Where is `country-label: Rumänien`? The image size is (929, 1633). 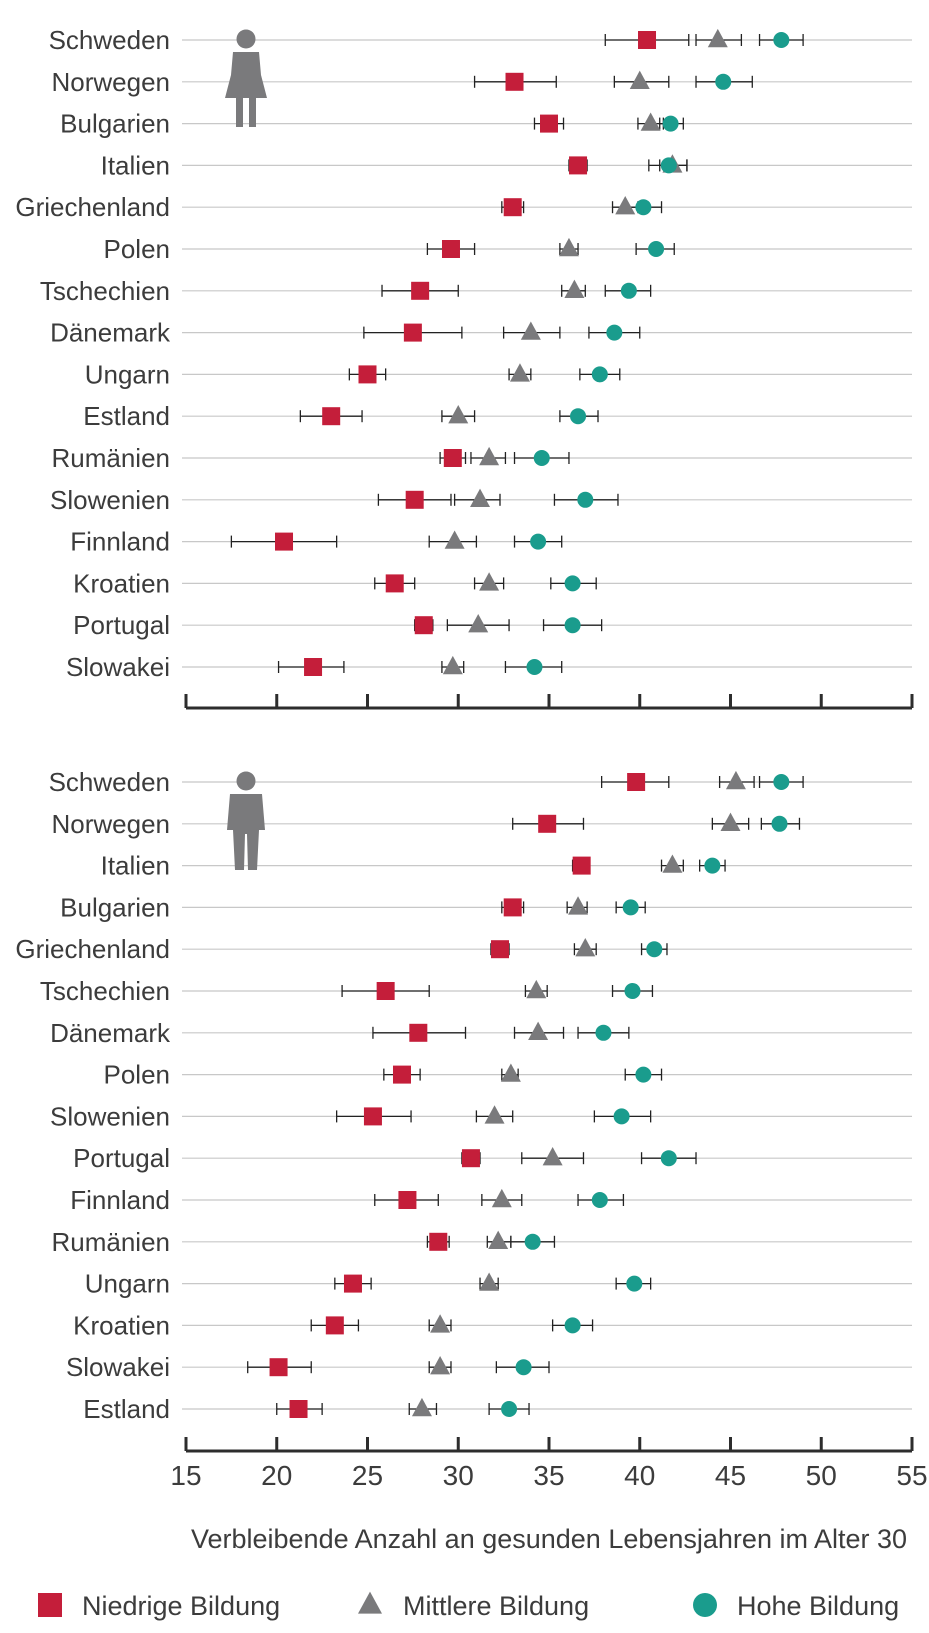 country-label: Rumänien is located at coordinates (110, 458).